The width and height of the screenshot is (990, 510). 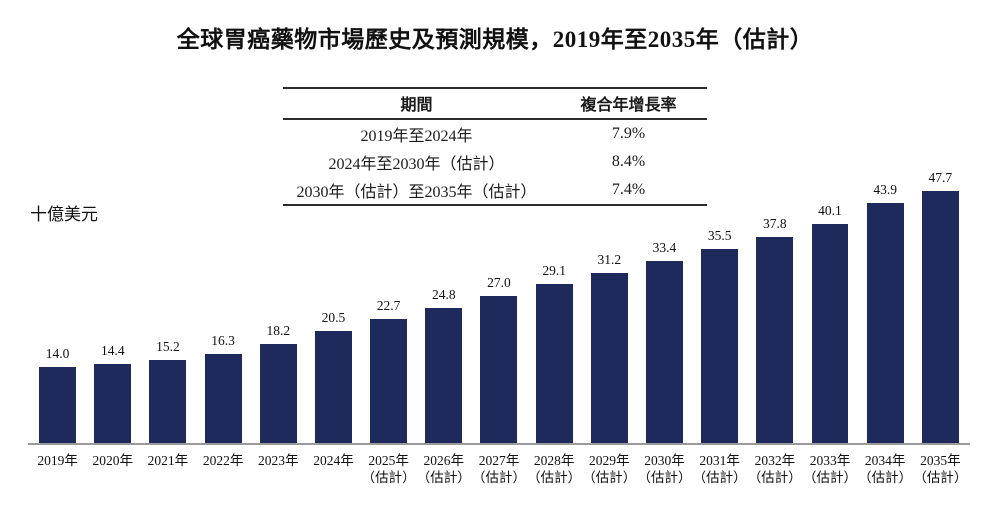 What do you see at coordinates (664, 306) in the screenshot?
I see `bar-column: 33.4` at bounding box center [664, 306].